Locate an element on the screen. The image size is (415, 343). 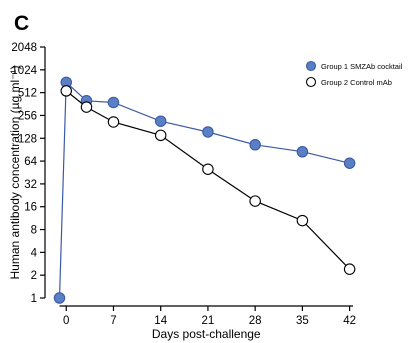
x-tick-label: 7 is located at coordinates (113, 321).